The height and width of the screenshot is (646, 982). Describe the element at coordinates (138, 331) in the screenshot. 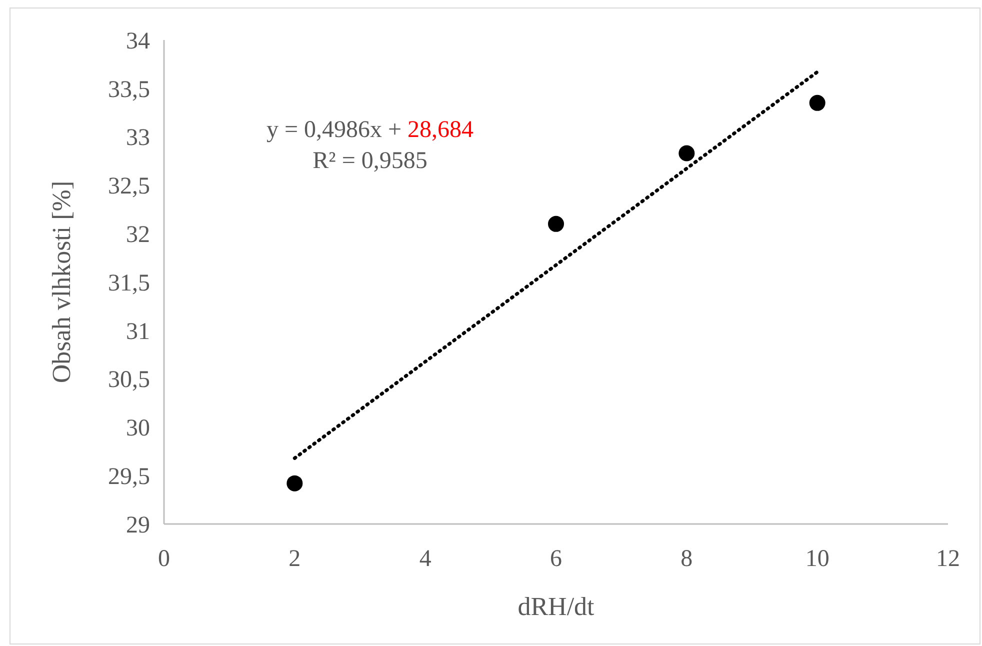

I see `y-tick-label: 31` at that location.